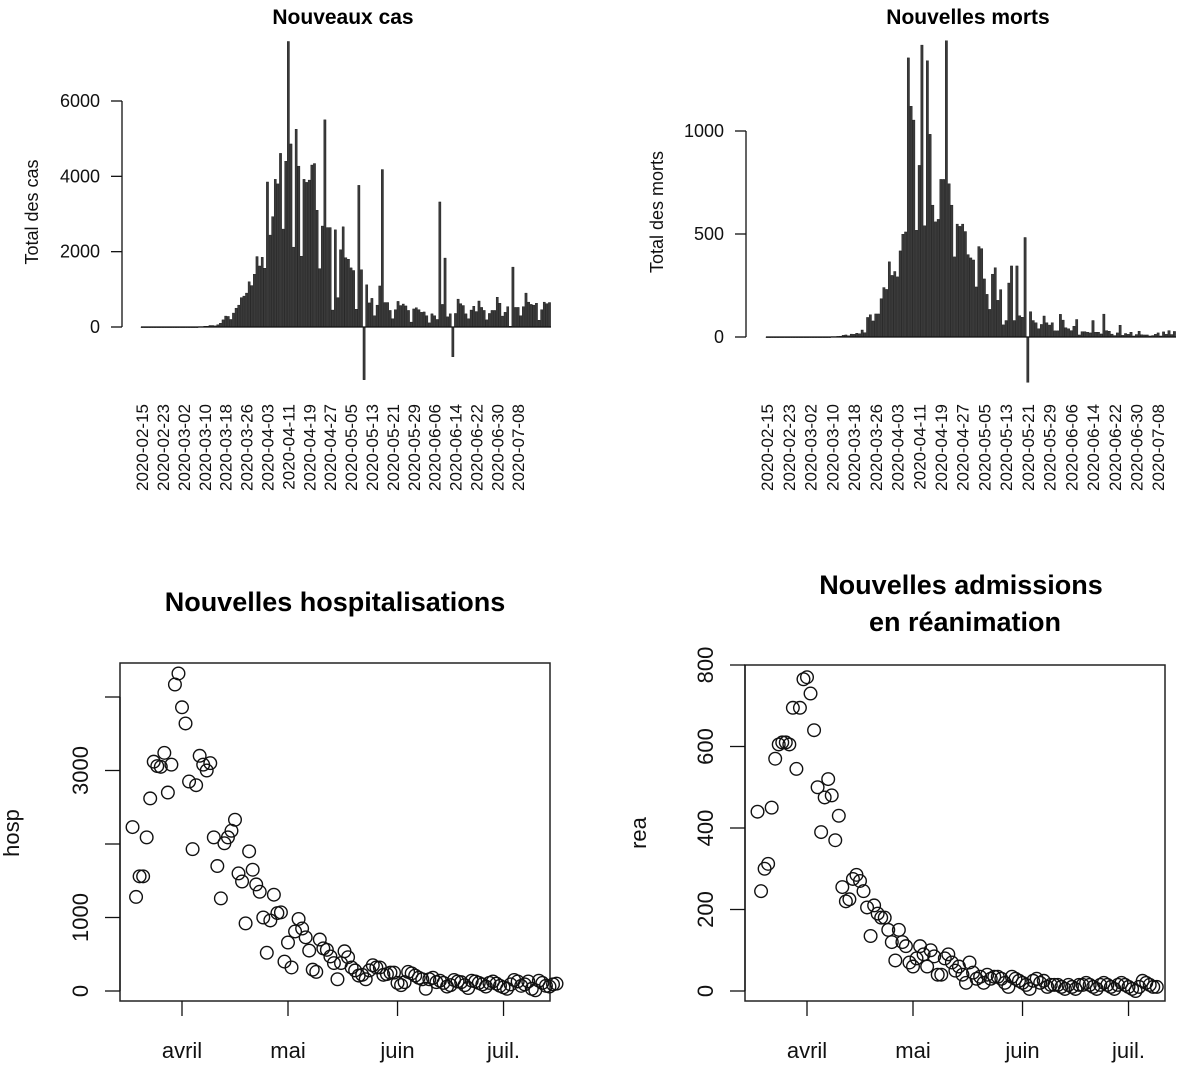 Image resolution: width=1200 pixels, height=1081 pixels. I want to click on cases-x-tick-label: 2020-03-18, so click(226, 447).